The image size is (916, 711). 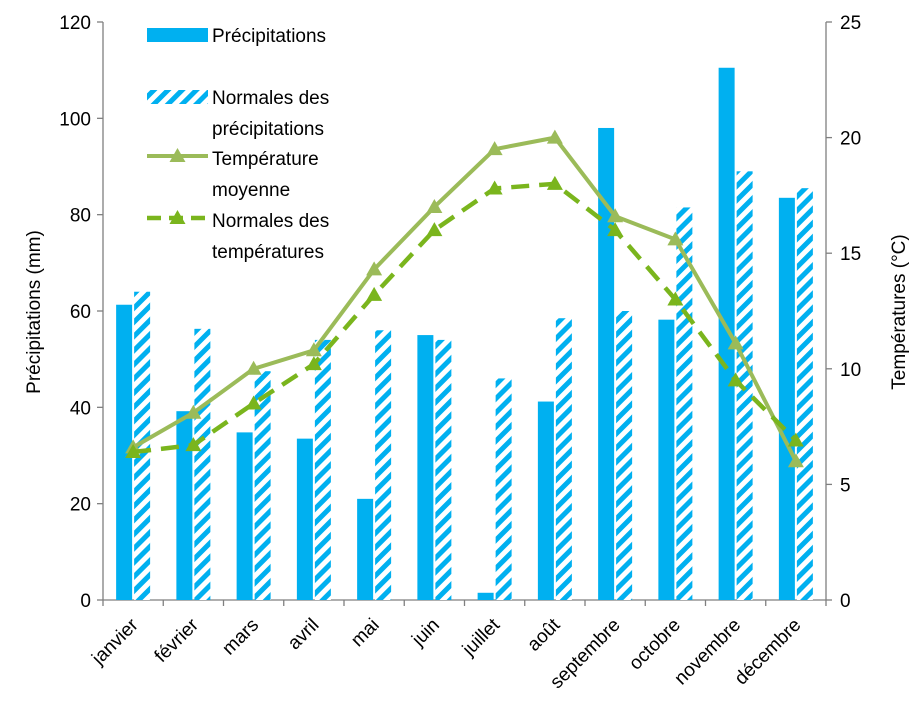 What do you see at coordinates (80, 216) in the screenshot?
I see `y-tick-label: 80` at bounding box center [80, 216].